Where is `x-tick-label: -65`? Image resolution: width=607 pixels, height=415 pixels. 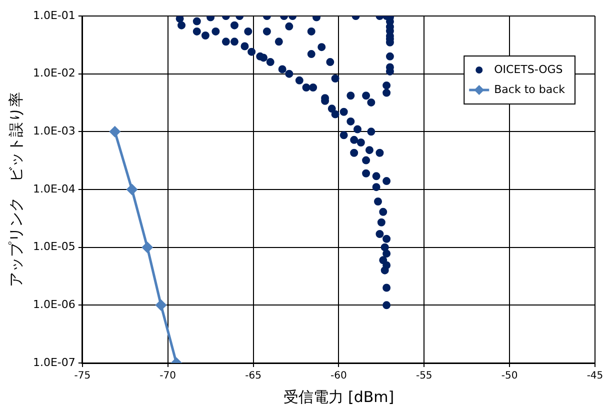
x-tick-label: -65 is located at coordinates (253, 376).